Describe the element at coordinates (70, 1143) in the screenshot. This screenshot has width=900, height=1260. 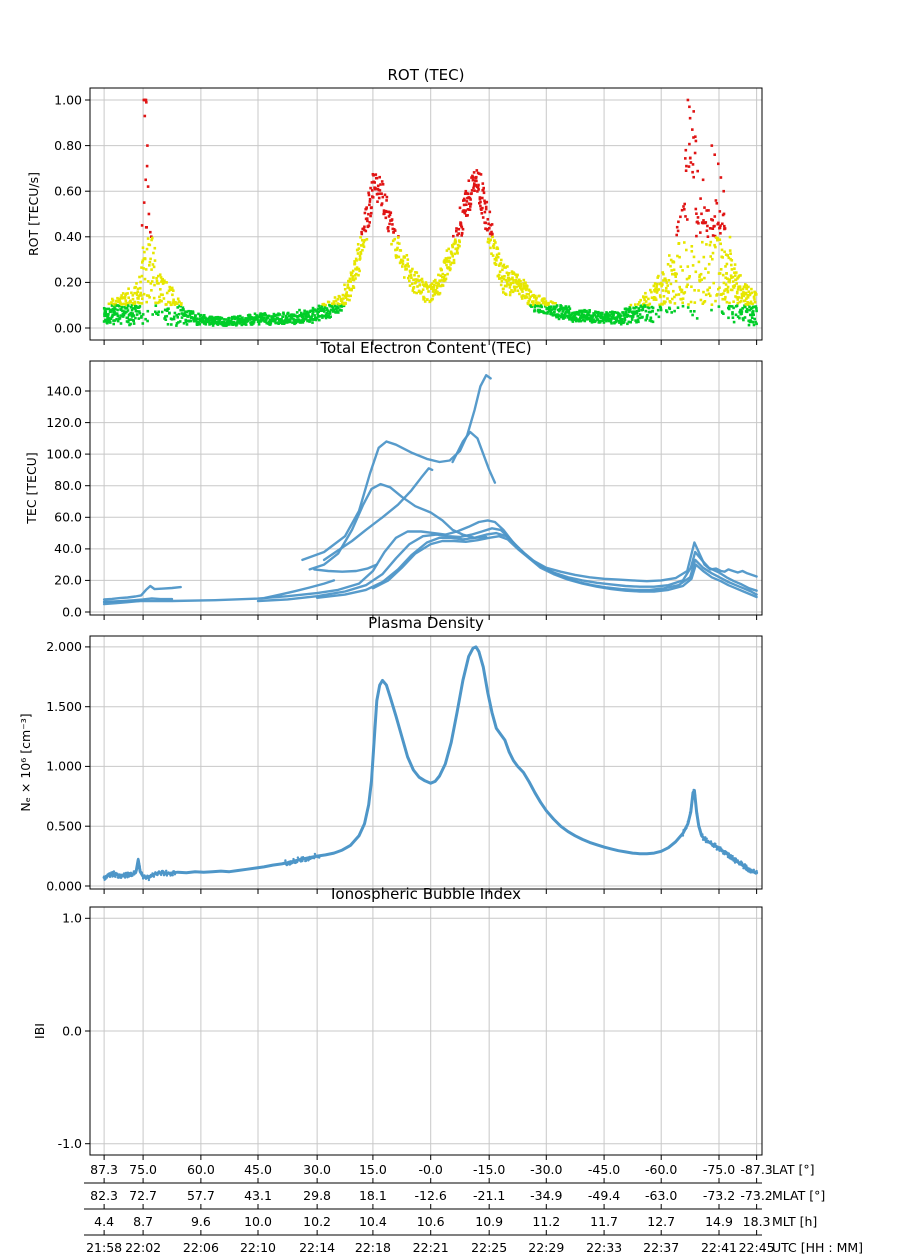
I see `ibi-ytick-label: -1.0` at that location.